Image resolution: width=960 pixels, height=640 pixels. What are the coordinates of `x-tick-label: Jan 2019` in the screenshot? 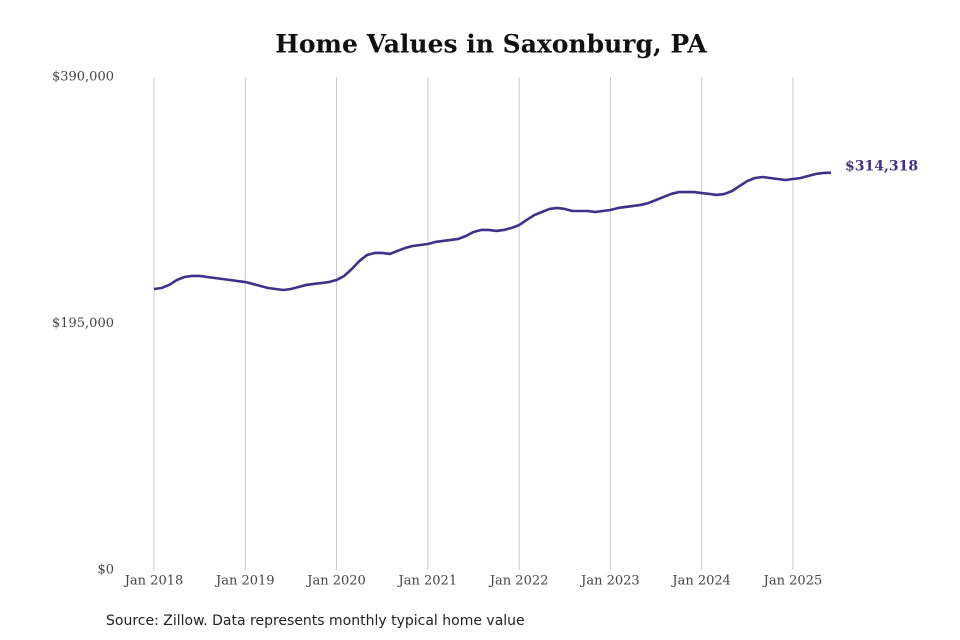 It's located at (244, 581).